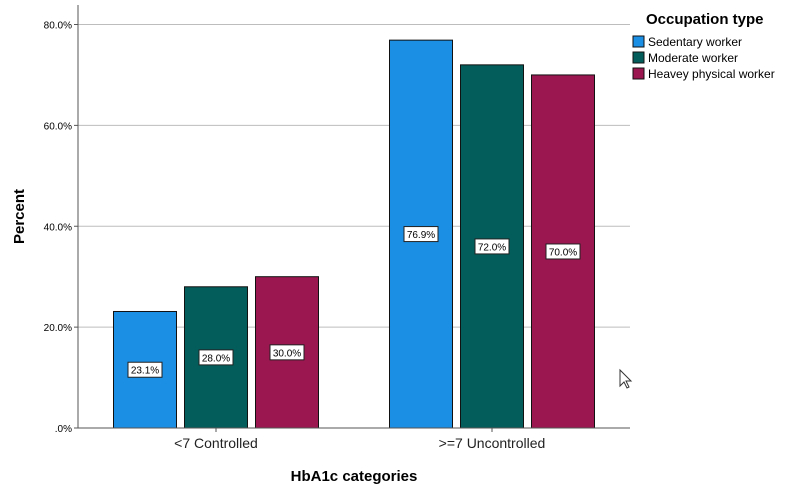  What do you see at coordinates (359, 439) in the screenshot?
I see `x-axis-categories: <7 Controlled >=7 Uncontrolled` at bounding box center [359, 439].